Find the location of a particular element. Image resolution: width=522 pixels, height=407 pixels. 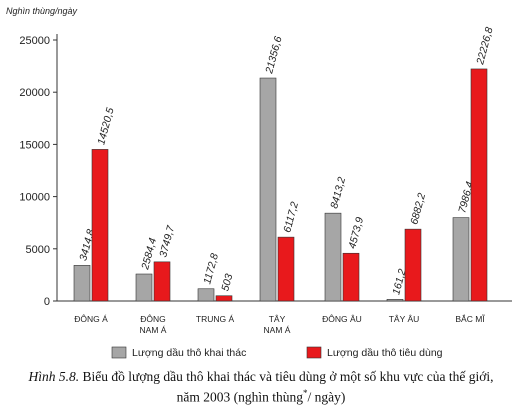

y-tick-label: 25000 is located at coordinates (34, 41).